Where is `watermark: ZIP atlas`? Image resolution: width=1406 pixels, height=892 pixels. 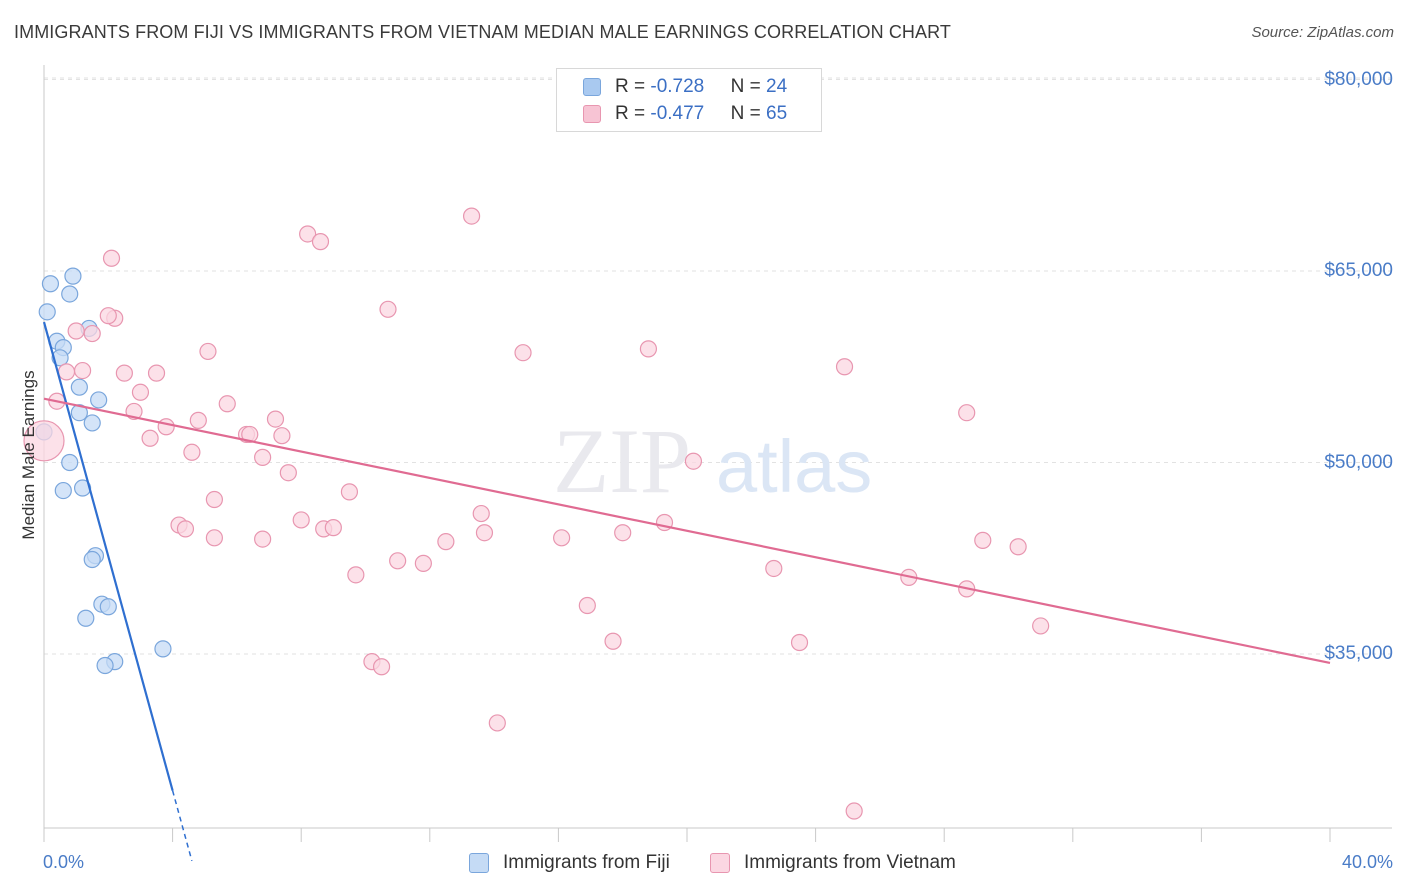 watermark: ZIP atlas is located at coordinates (712, 461).